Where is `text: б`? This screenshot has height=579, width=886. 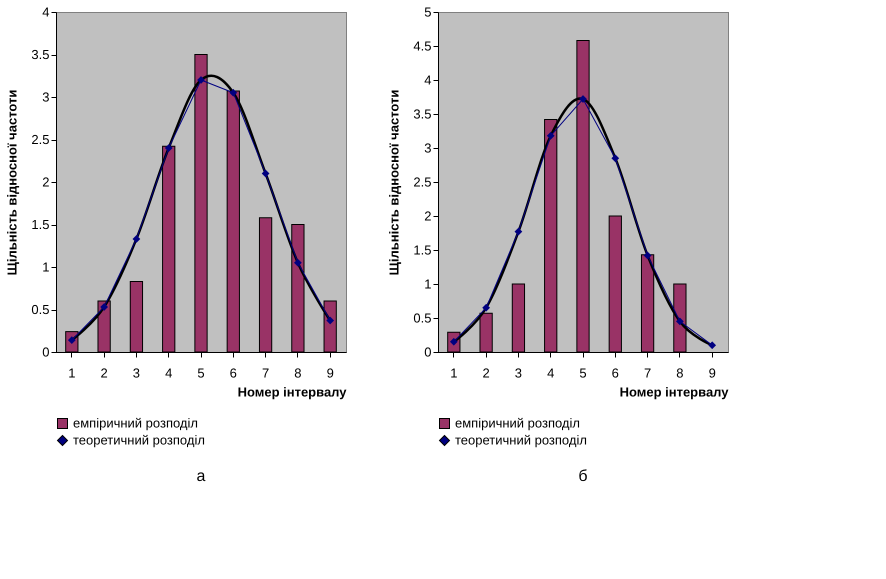
text: б is located at coordinates (583, 476).